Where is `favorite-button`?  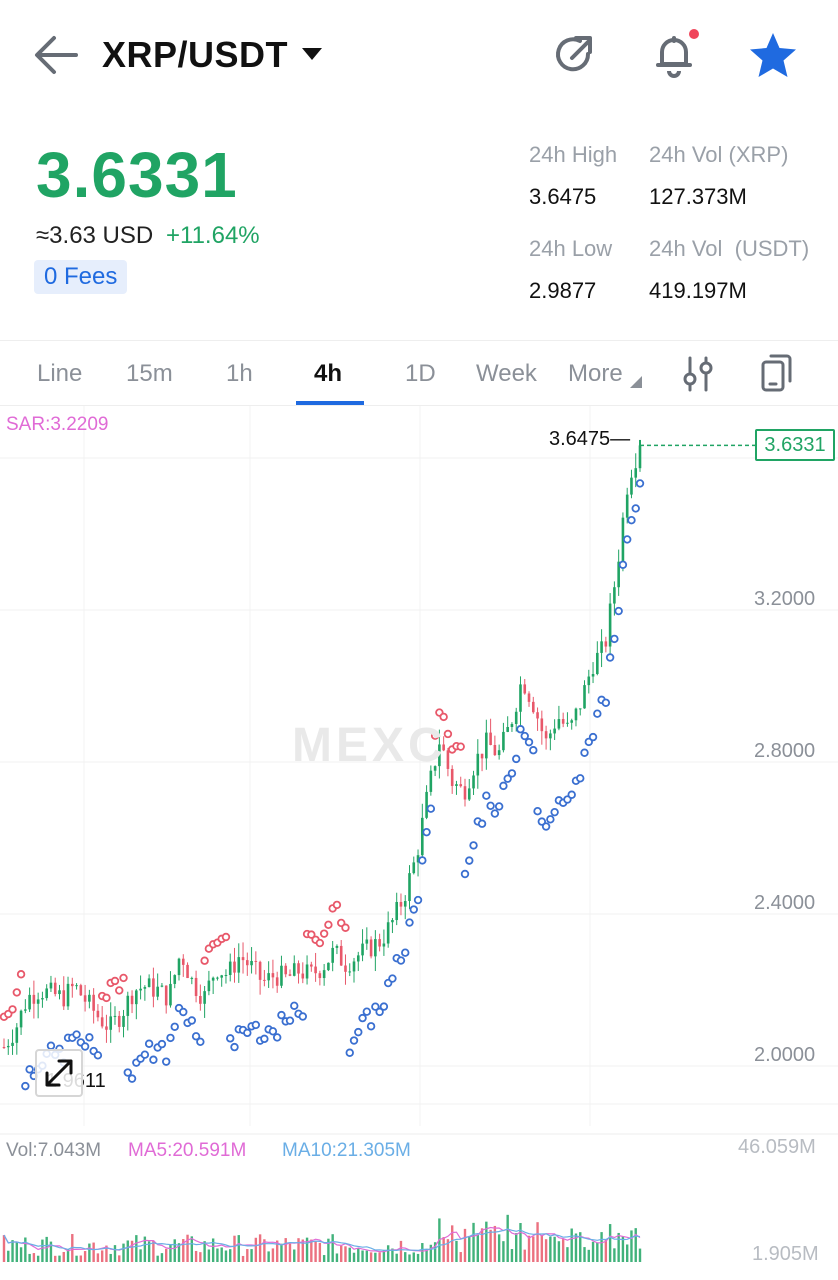 favorite-button is located at coordinates (773, 56).